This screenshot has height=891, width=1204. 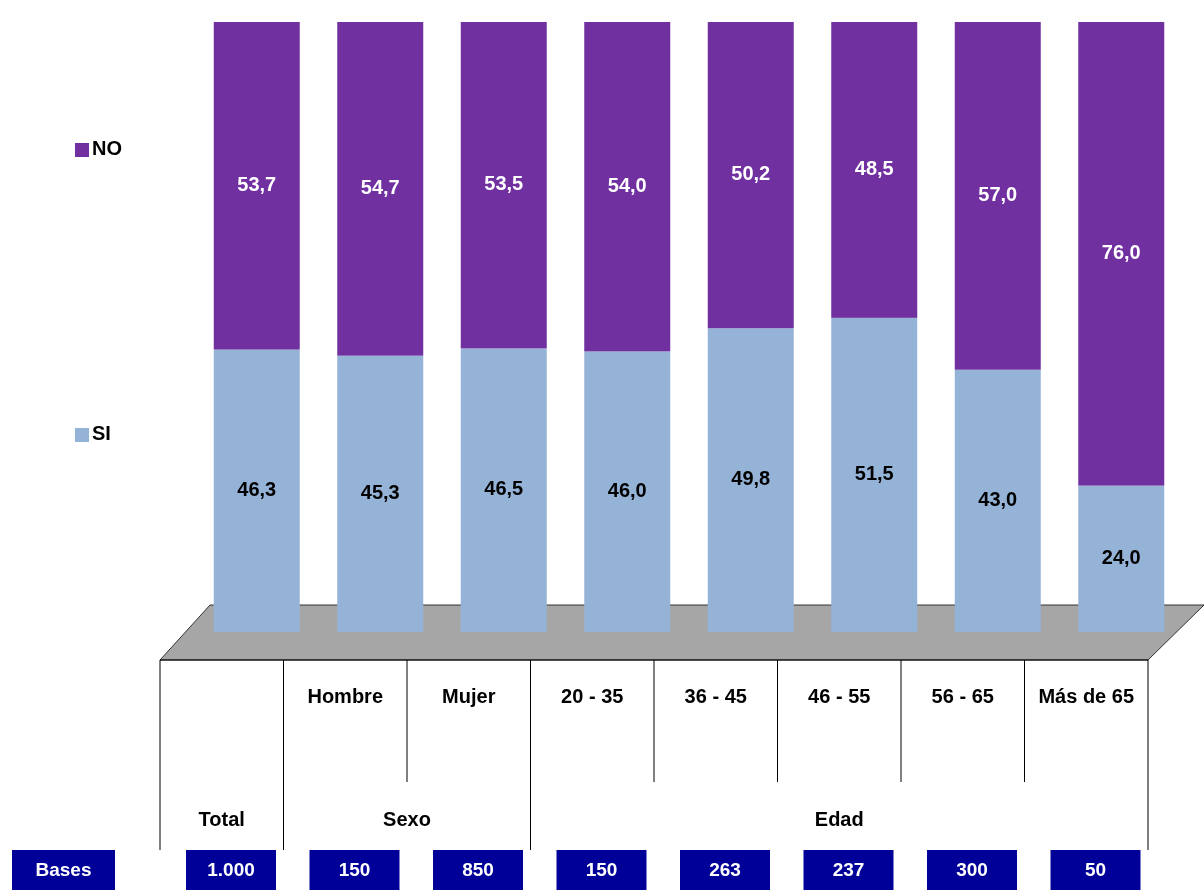 What do you see at coordinates (407, 819) in the screenshot?
I see `text: Sexo` at bounding box center [407, 819].